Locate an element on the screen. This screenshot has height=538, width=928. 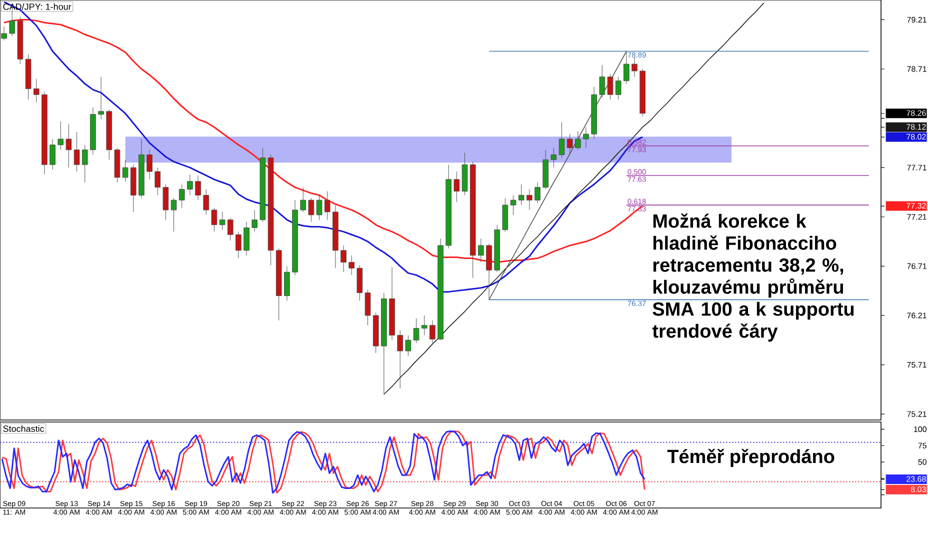
y-tick-label: 78.26 is located at coordinates (916, 113).